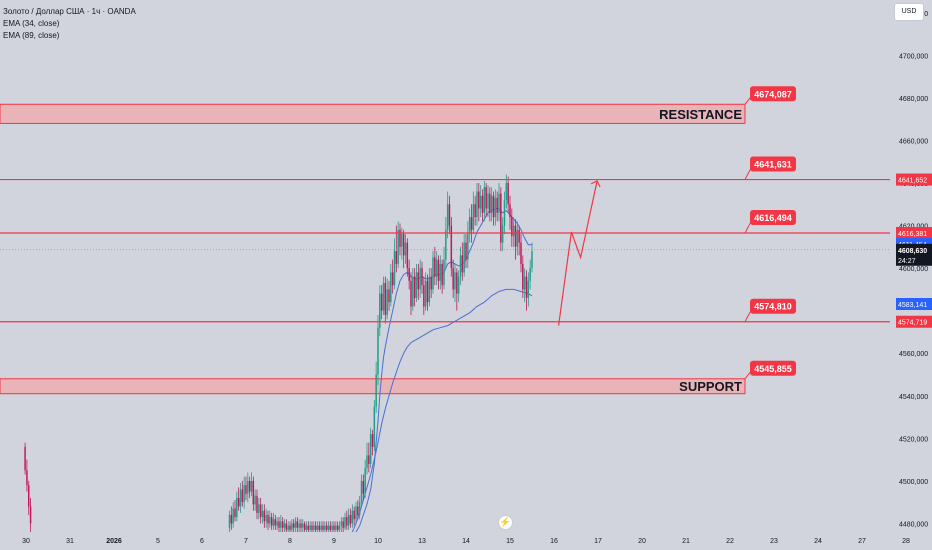  Describe the element at coordinates (31, 35) in the screenshot. I see `legend-ema-89: EMA (89, close)` at that location.